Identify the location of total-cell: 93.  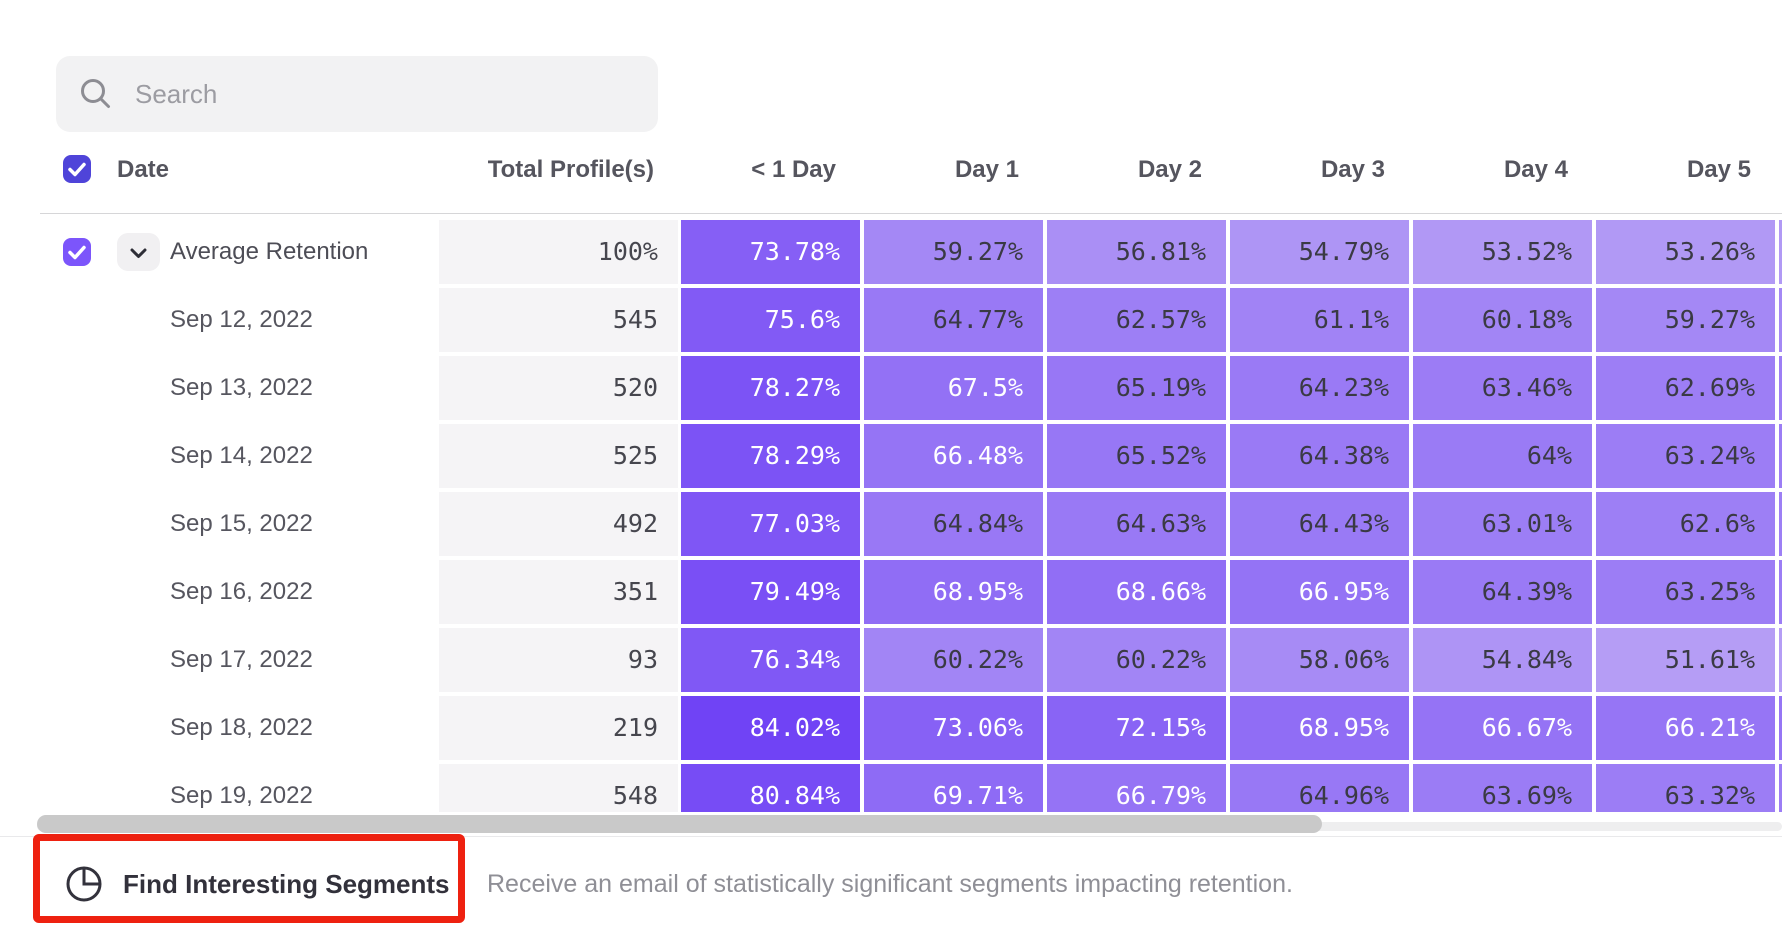
(558, 660).